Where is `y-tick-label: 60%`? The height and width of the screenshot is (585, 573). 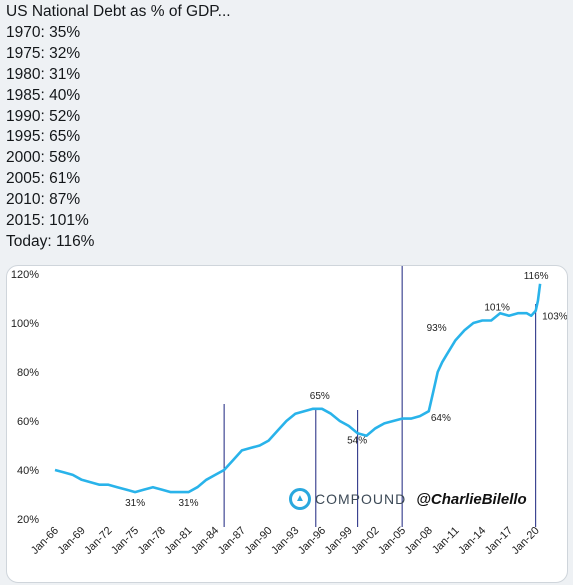 y-tick-label: 60% is located at coordinates (28, 422).